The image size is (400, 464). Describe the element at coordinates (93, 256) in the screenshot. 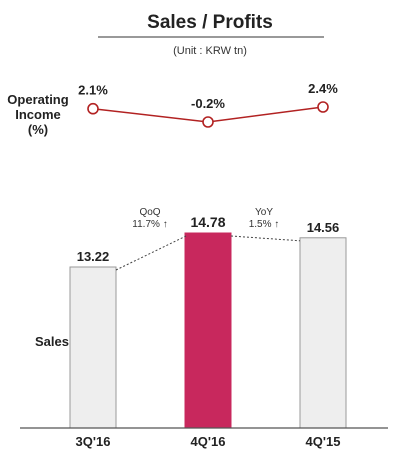

I see `sales-value-label: 13.22` at that location.